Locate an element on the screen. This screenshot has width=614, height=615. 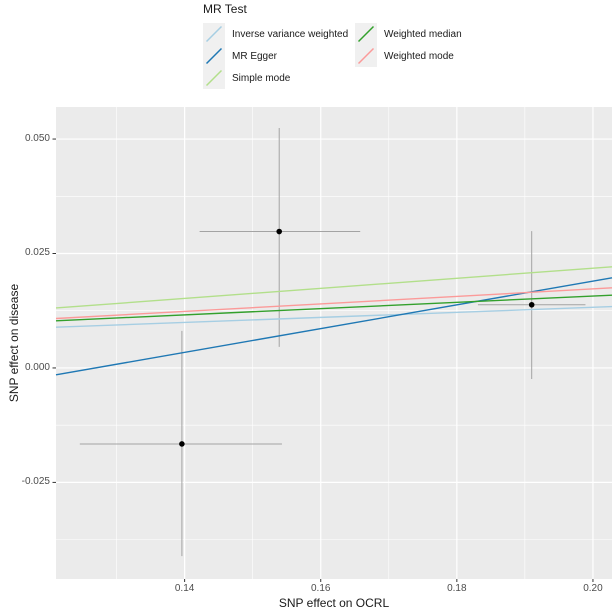
y-tick-label-0.000: 0.000 is located at coordinates (37, 367).